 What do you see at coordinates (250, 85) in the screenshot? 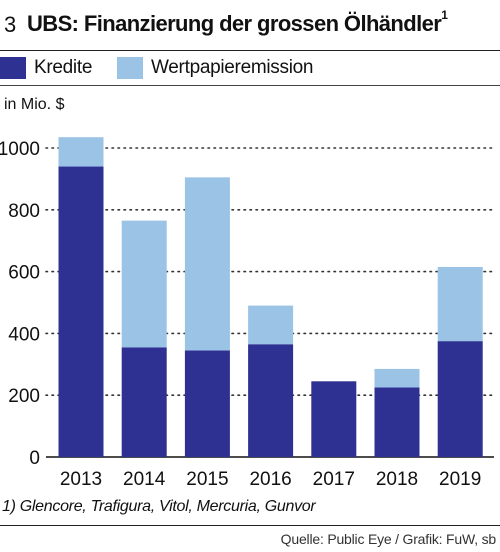
I see `legend-divider` at bounding box center [250, 85].